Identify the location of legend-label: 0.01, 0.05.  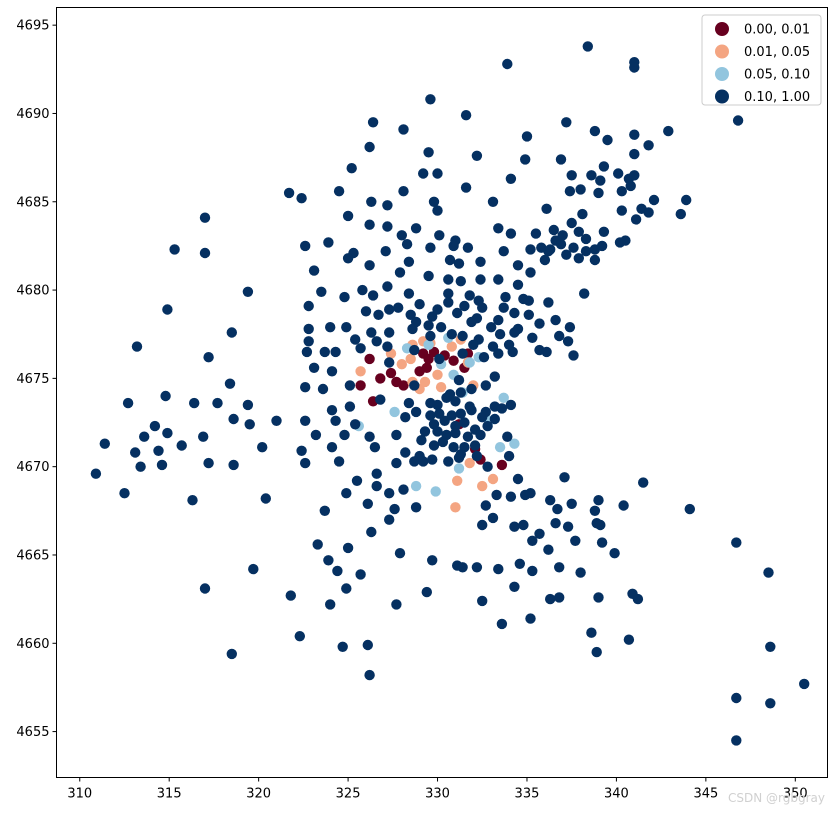
(777, 52).